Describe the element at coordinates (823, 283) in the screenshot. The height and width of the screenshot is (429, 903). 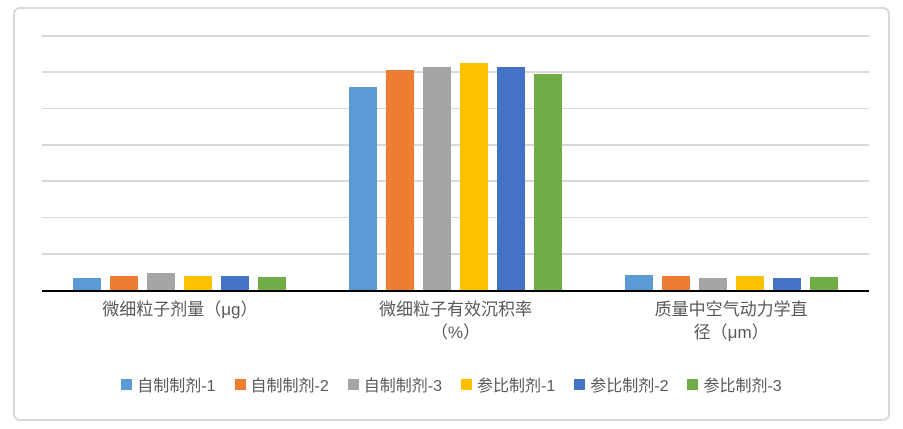
I see `bar-参比制剂-3-cat3` at that location.